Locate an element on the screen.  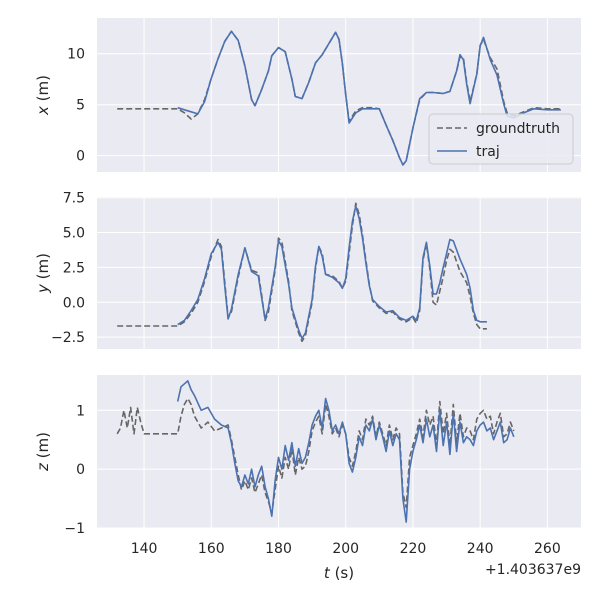
x-axis-label: t (s) is located at coordinates (339, 573).